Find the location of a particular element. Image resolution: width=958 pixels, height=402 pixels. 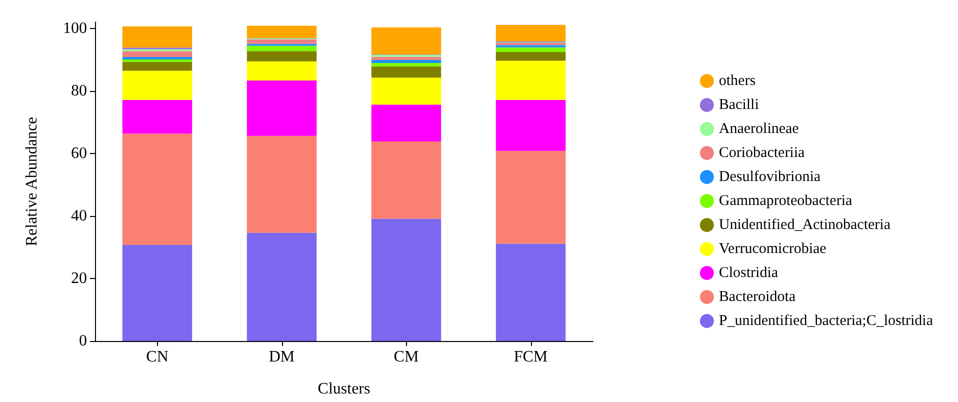

y-tick-label: 20 is located at coordinates (79, 278).